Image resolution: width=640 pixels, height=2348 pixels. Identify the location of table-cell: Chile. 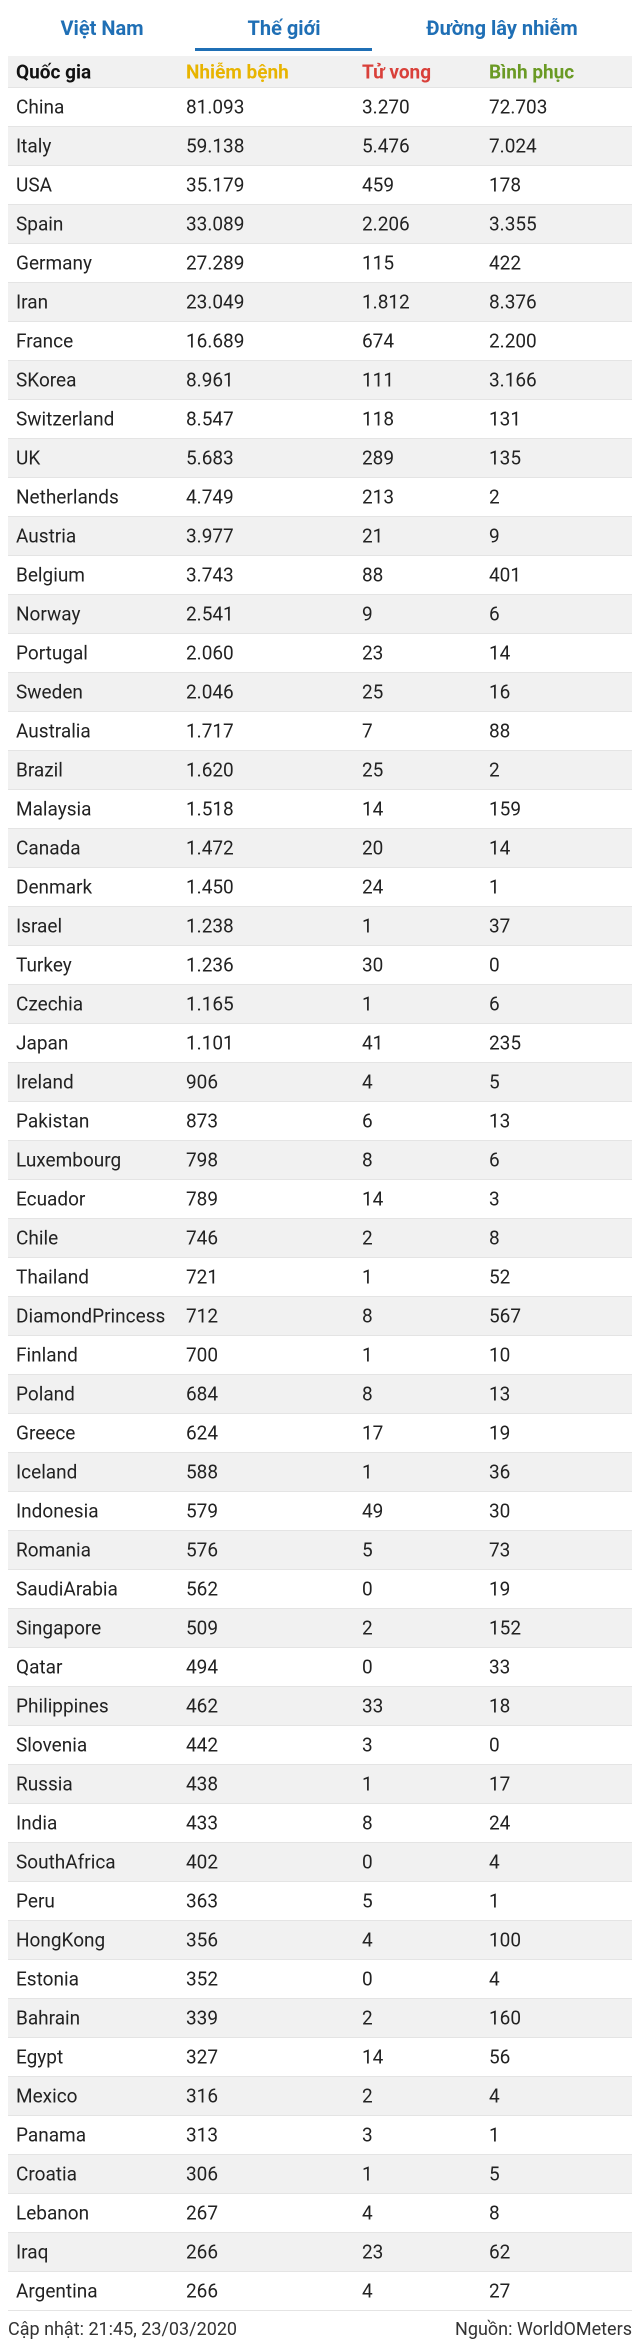
(37, 1238).